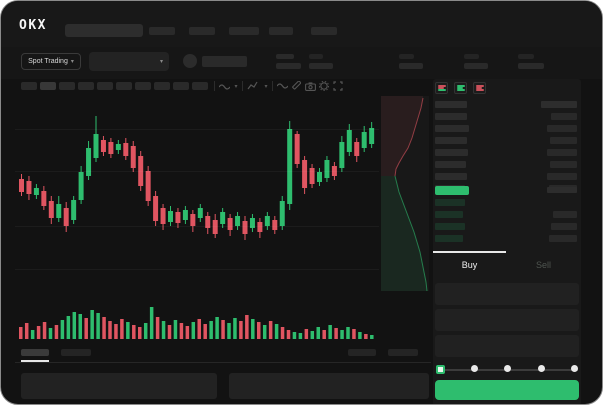 Image resolution: width=603 pixels, height=405 pixels. What do you see at coordinates (316, 56) in the screenshot?
I see `stat-change-label` at bounding box center [316, 56].